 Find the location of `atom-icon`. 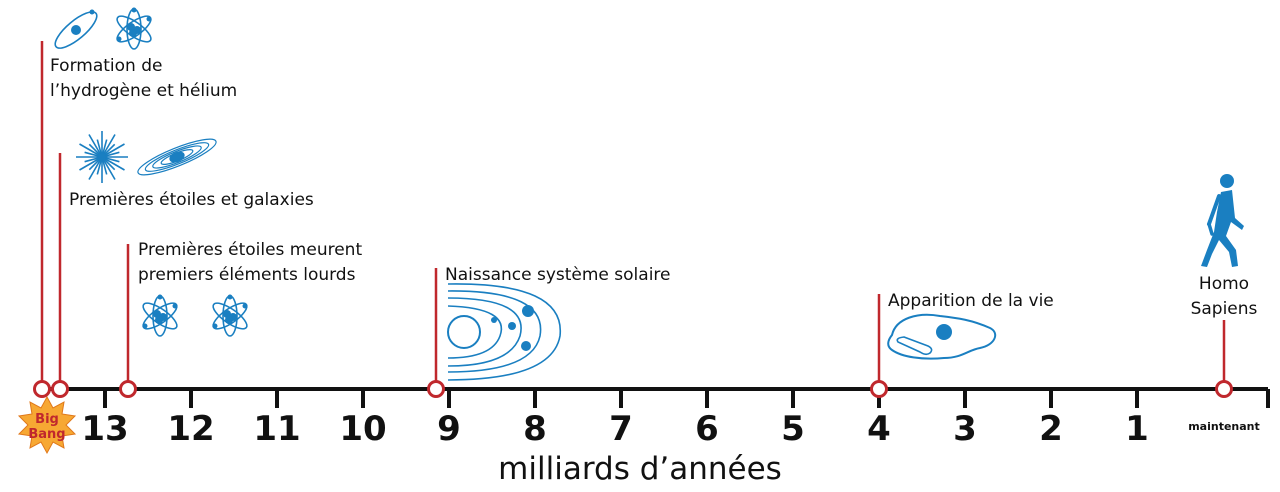

atom-icon is located at coordinates (105, 28).